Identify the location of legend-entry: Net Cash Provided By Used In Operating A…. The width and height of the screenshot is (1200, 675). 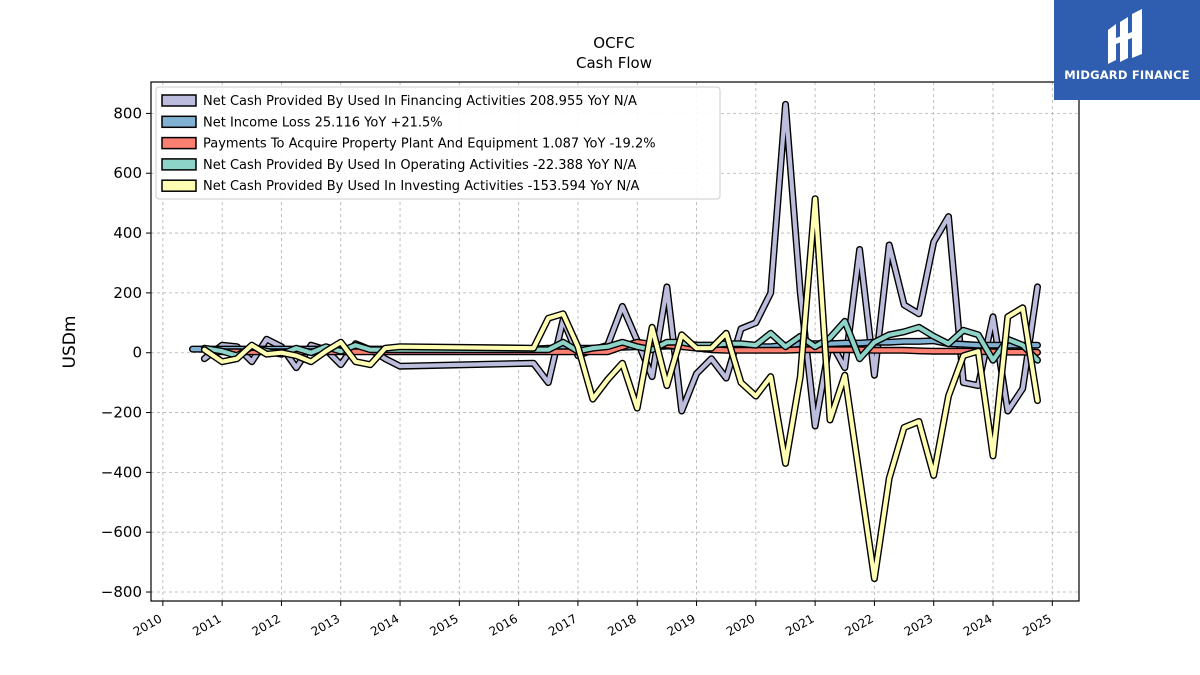
(420, 165).